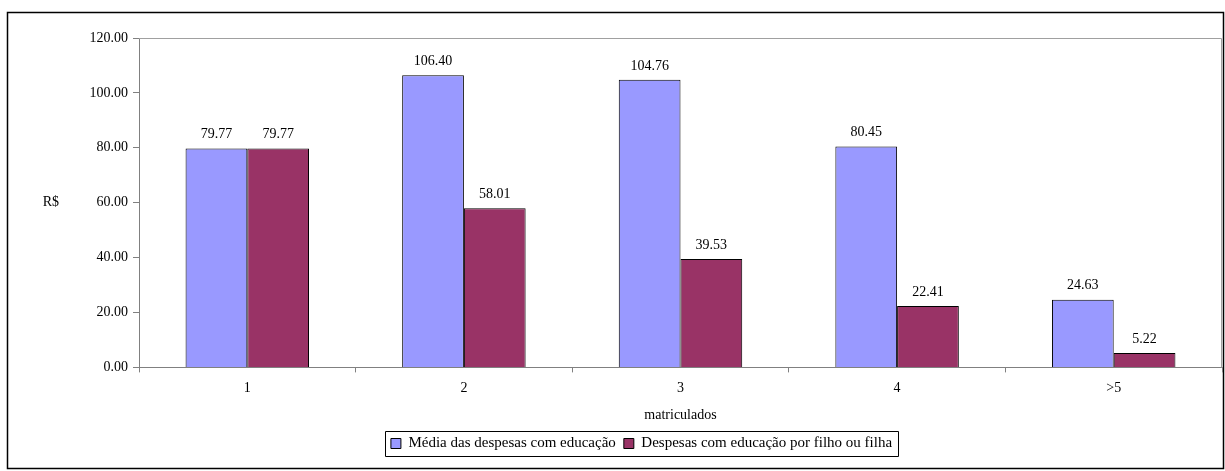  Describe the element at coordinates (1114, 388) in the screenshot. I see `x-tick-label: >5` at that location.